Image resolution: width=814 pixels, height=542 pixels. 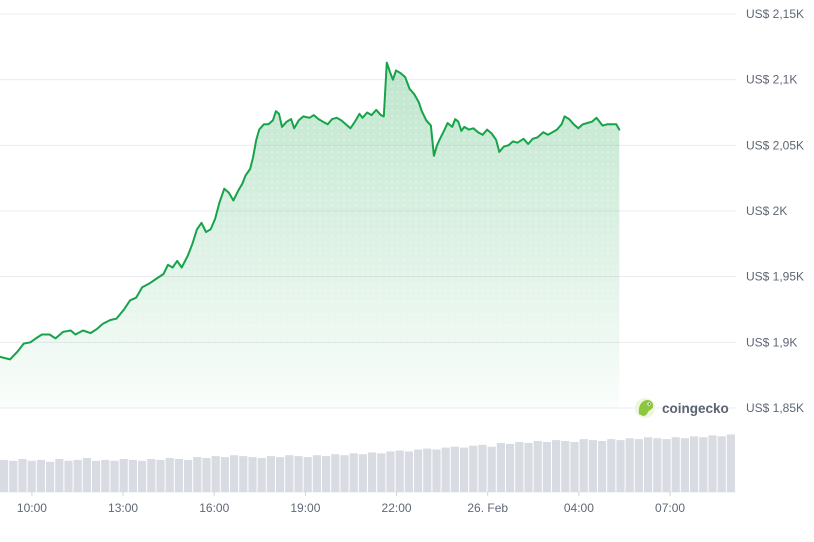 What do you see at coordinates (775, 277) in the screenshot?
I see `y-tick-label: US$ 1,95K` at bounding box center [775, 277].